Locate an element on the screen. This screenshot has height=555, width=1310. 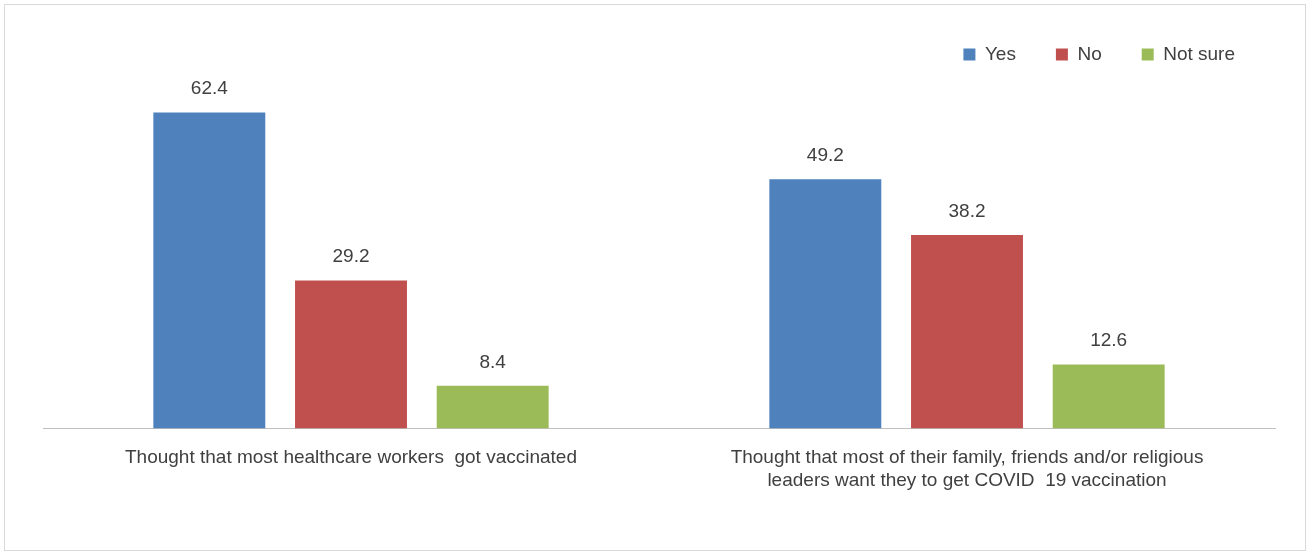
legend-label: Yes is located at coordinates (1000, 53).